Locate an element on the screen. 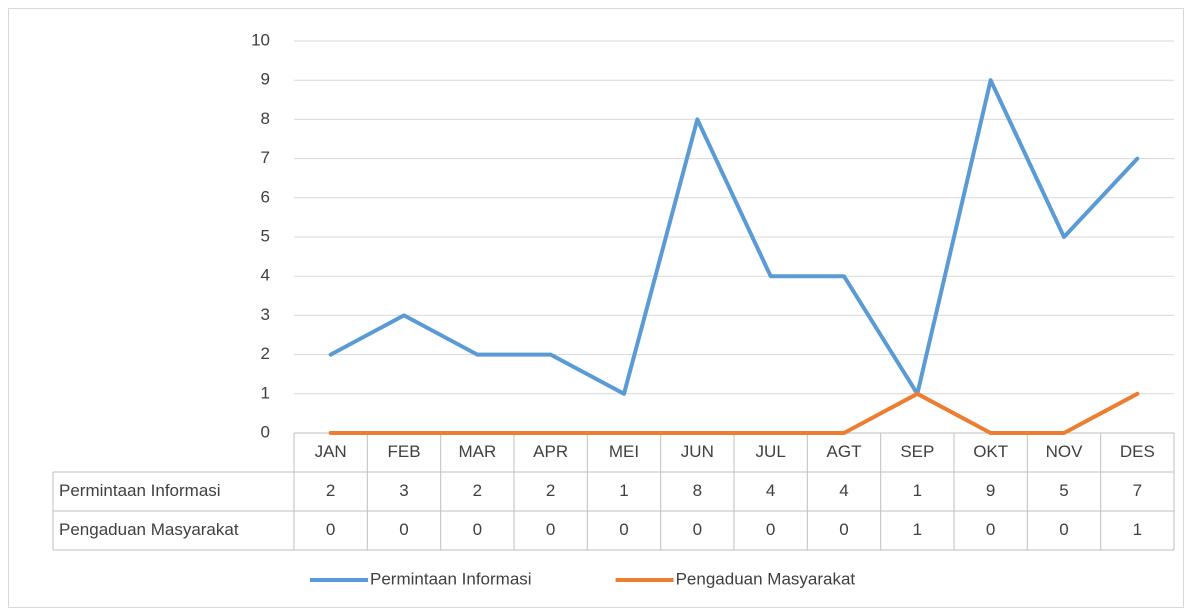 The image size is (1192, 616). y-tick-label: 2 is located at coordinates (265, 353).